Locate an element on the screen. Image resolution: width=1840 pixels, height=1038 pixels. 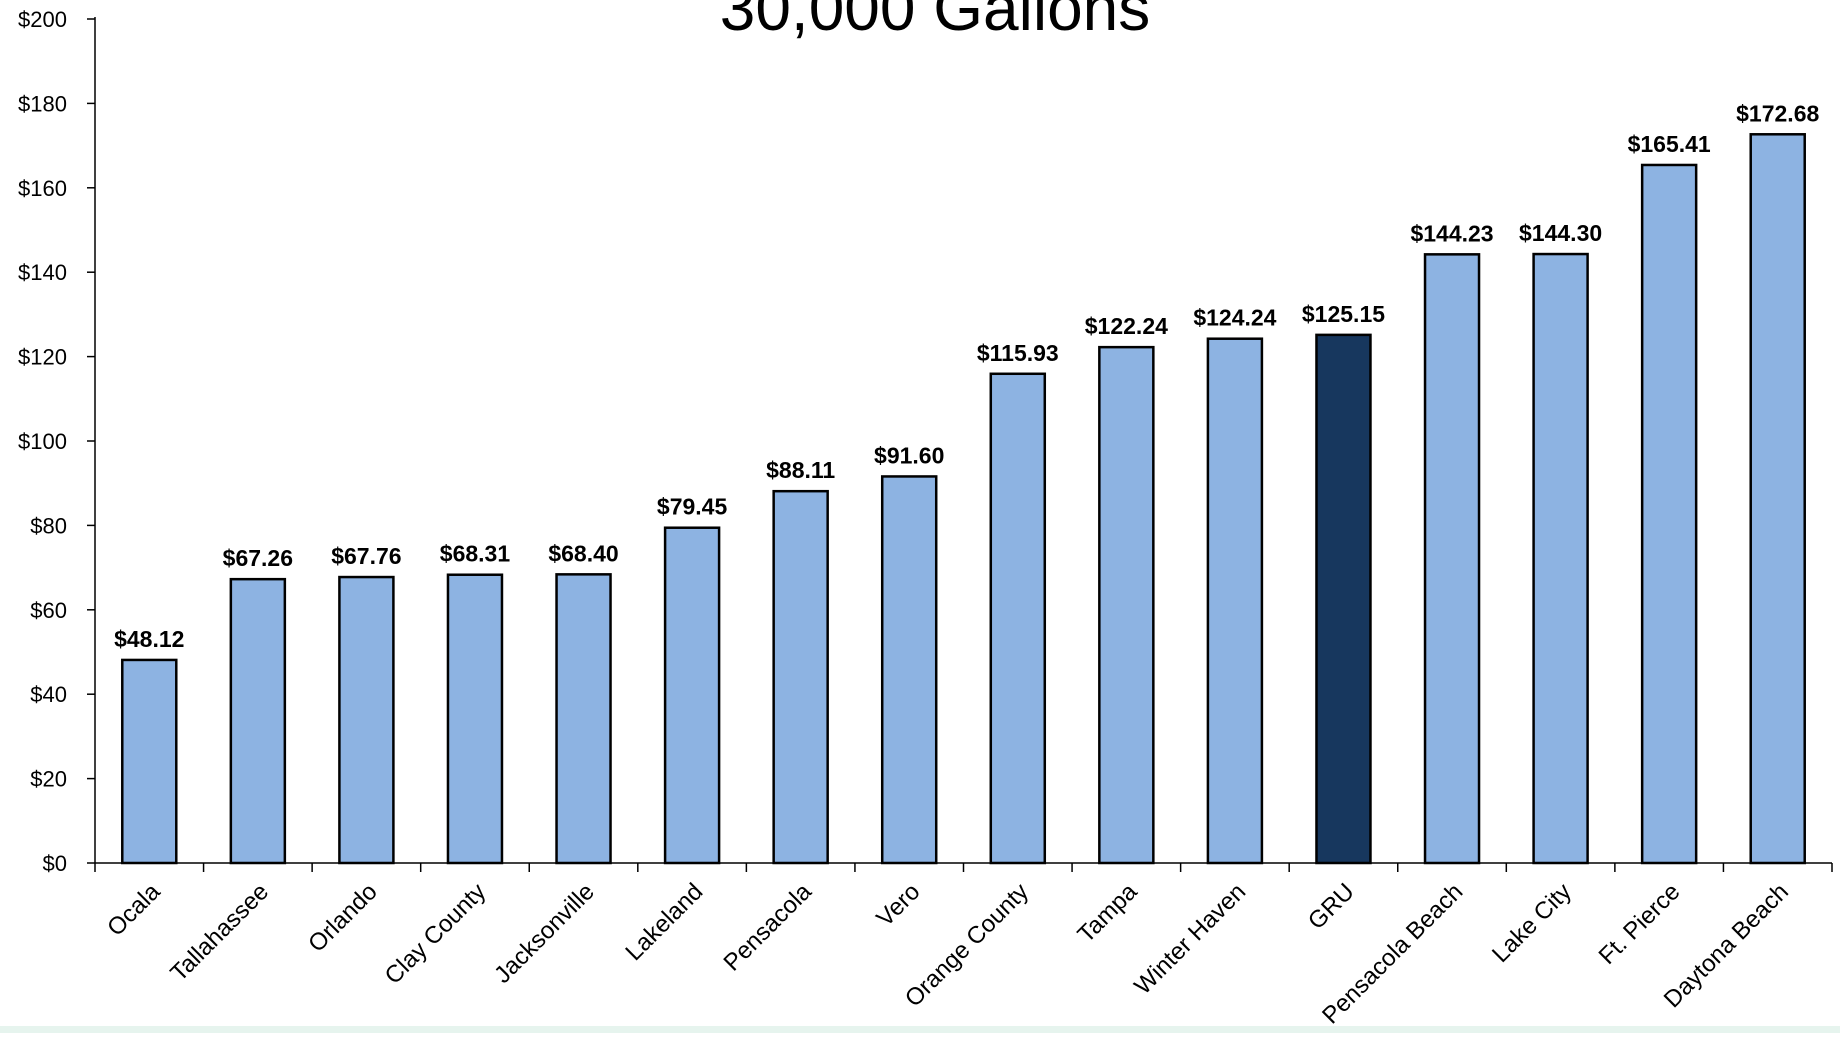
category-label: Lakeland is located at coordinates (664, 922).